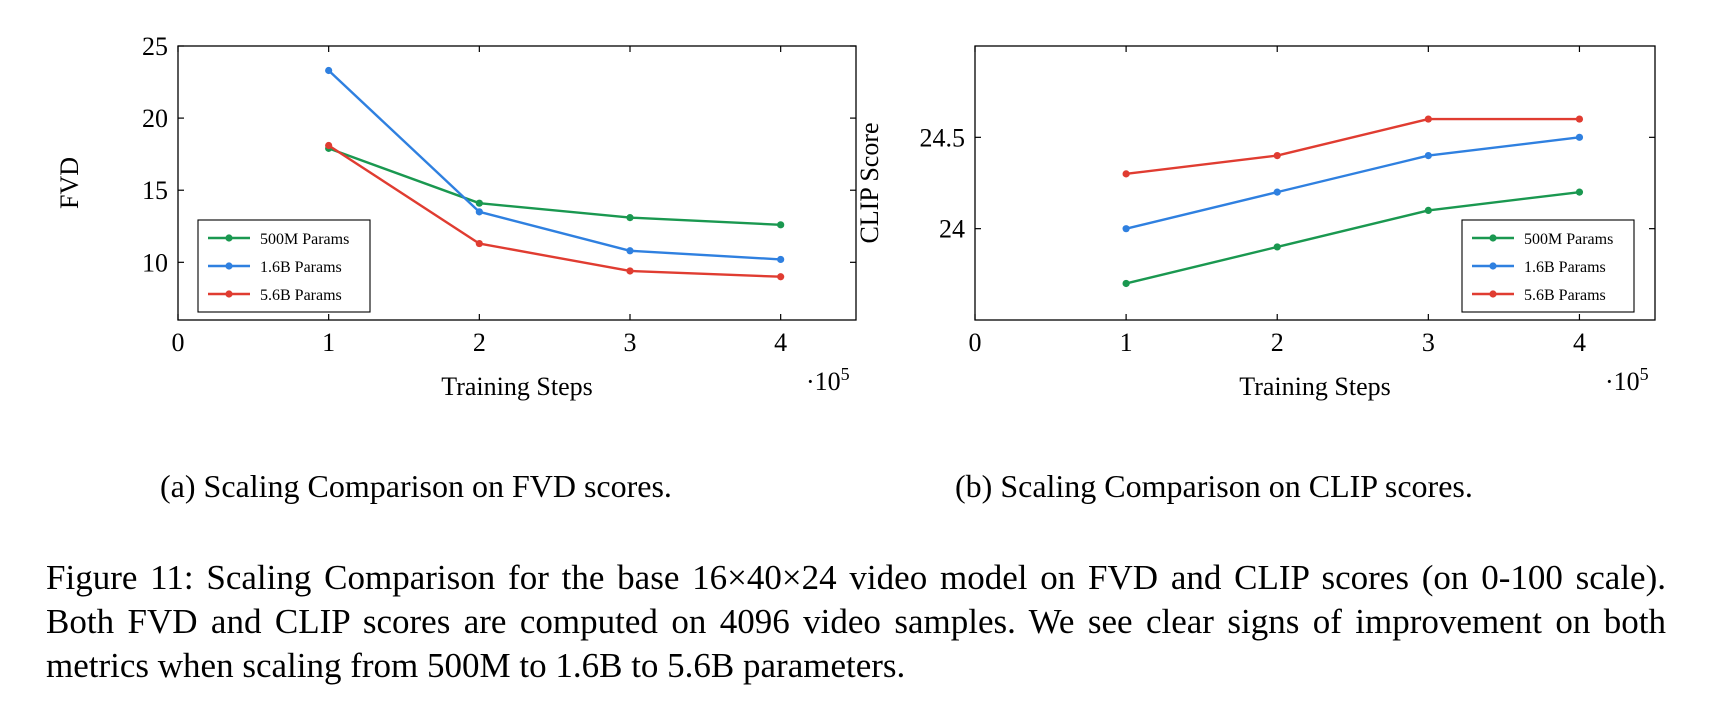  Describe the element at coordinates (869, 182) in the screenshot. I see `y-axis-label: CLIP Score` at that location.